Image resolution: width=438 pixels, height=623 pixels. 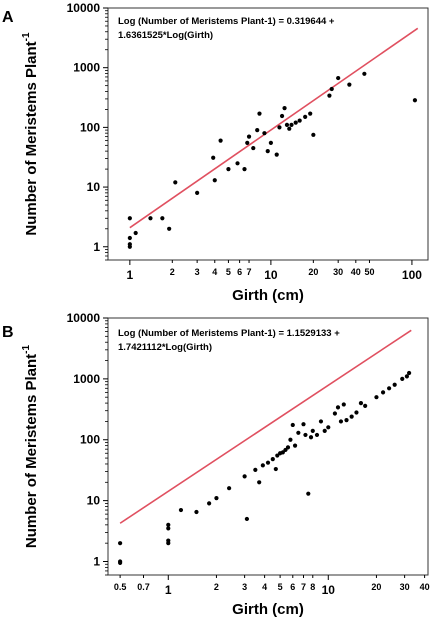 I want to click on y-axis: 1 10 100 1000 10000, so click(x=87, y=443).